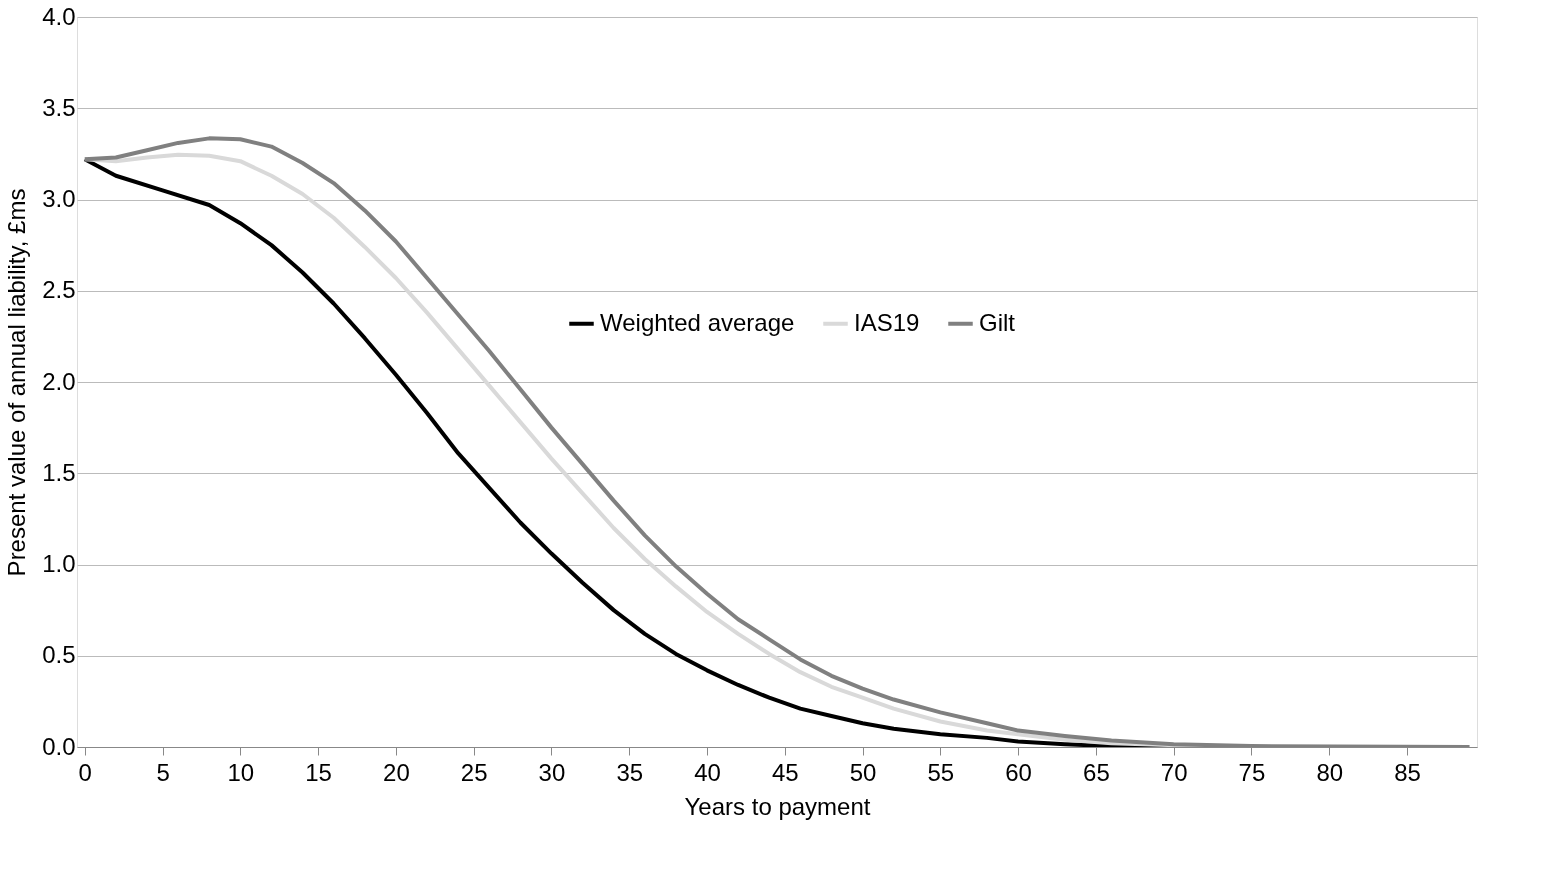 The width and height of the screenshot is (1554, 874). What do you see at coordinates (17, 382) in the screenshot?
I see `y-axis-title: Present value of annual liability, £ms` at bounding box center [17, 382].